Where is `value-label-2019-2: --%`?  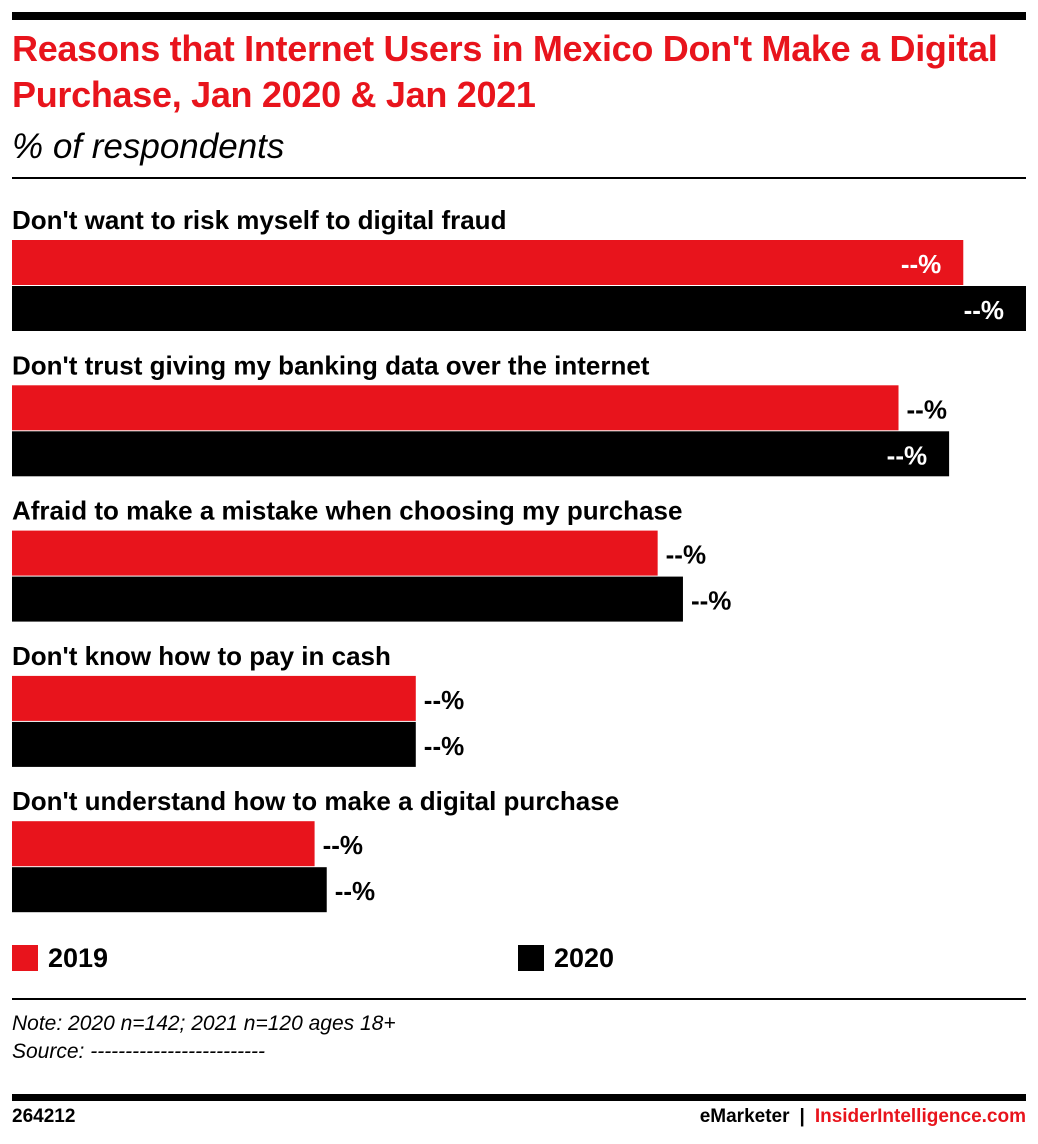 value-label-2019-2: --% is located at coordinates (927, 409).